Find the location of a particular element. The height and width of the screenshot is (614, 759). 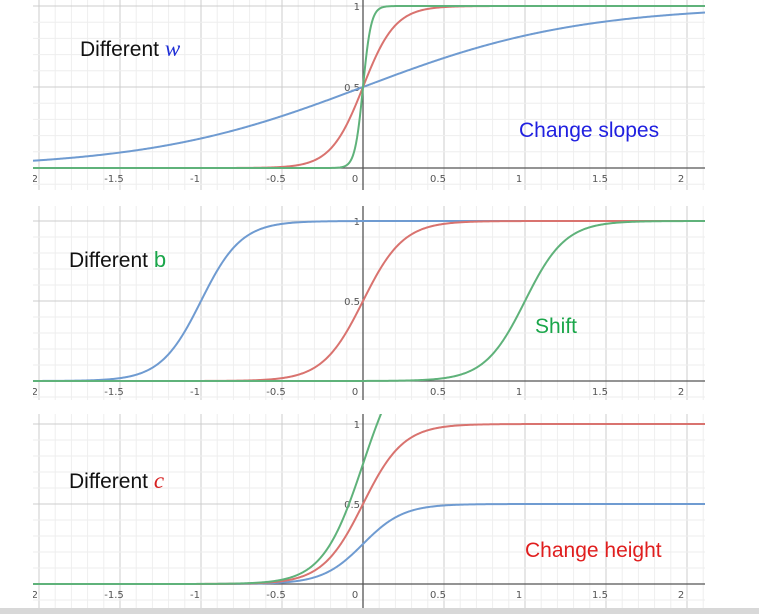

chart-w-title: Different w is located at coordinates (130, 49).